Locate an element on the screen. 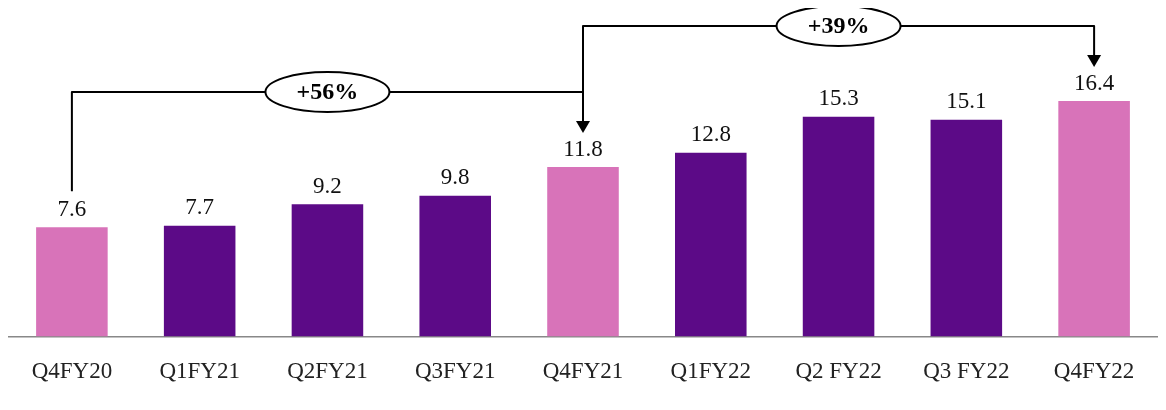 This screenshot has height=410, width=1166. x-tick-label: Q4FY21 is located at coordinates (583, 371).